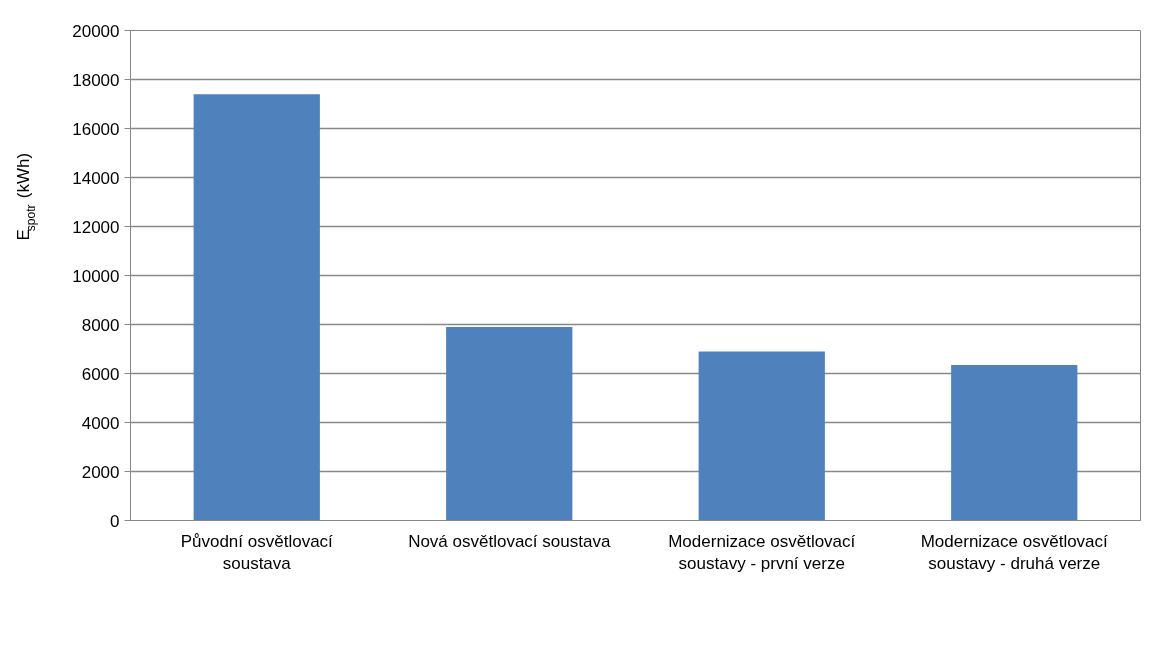  Describe the element at coordinates (100, 325) in the screenshot. I see `y-tick-label: 8000` at that location.